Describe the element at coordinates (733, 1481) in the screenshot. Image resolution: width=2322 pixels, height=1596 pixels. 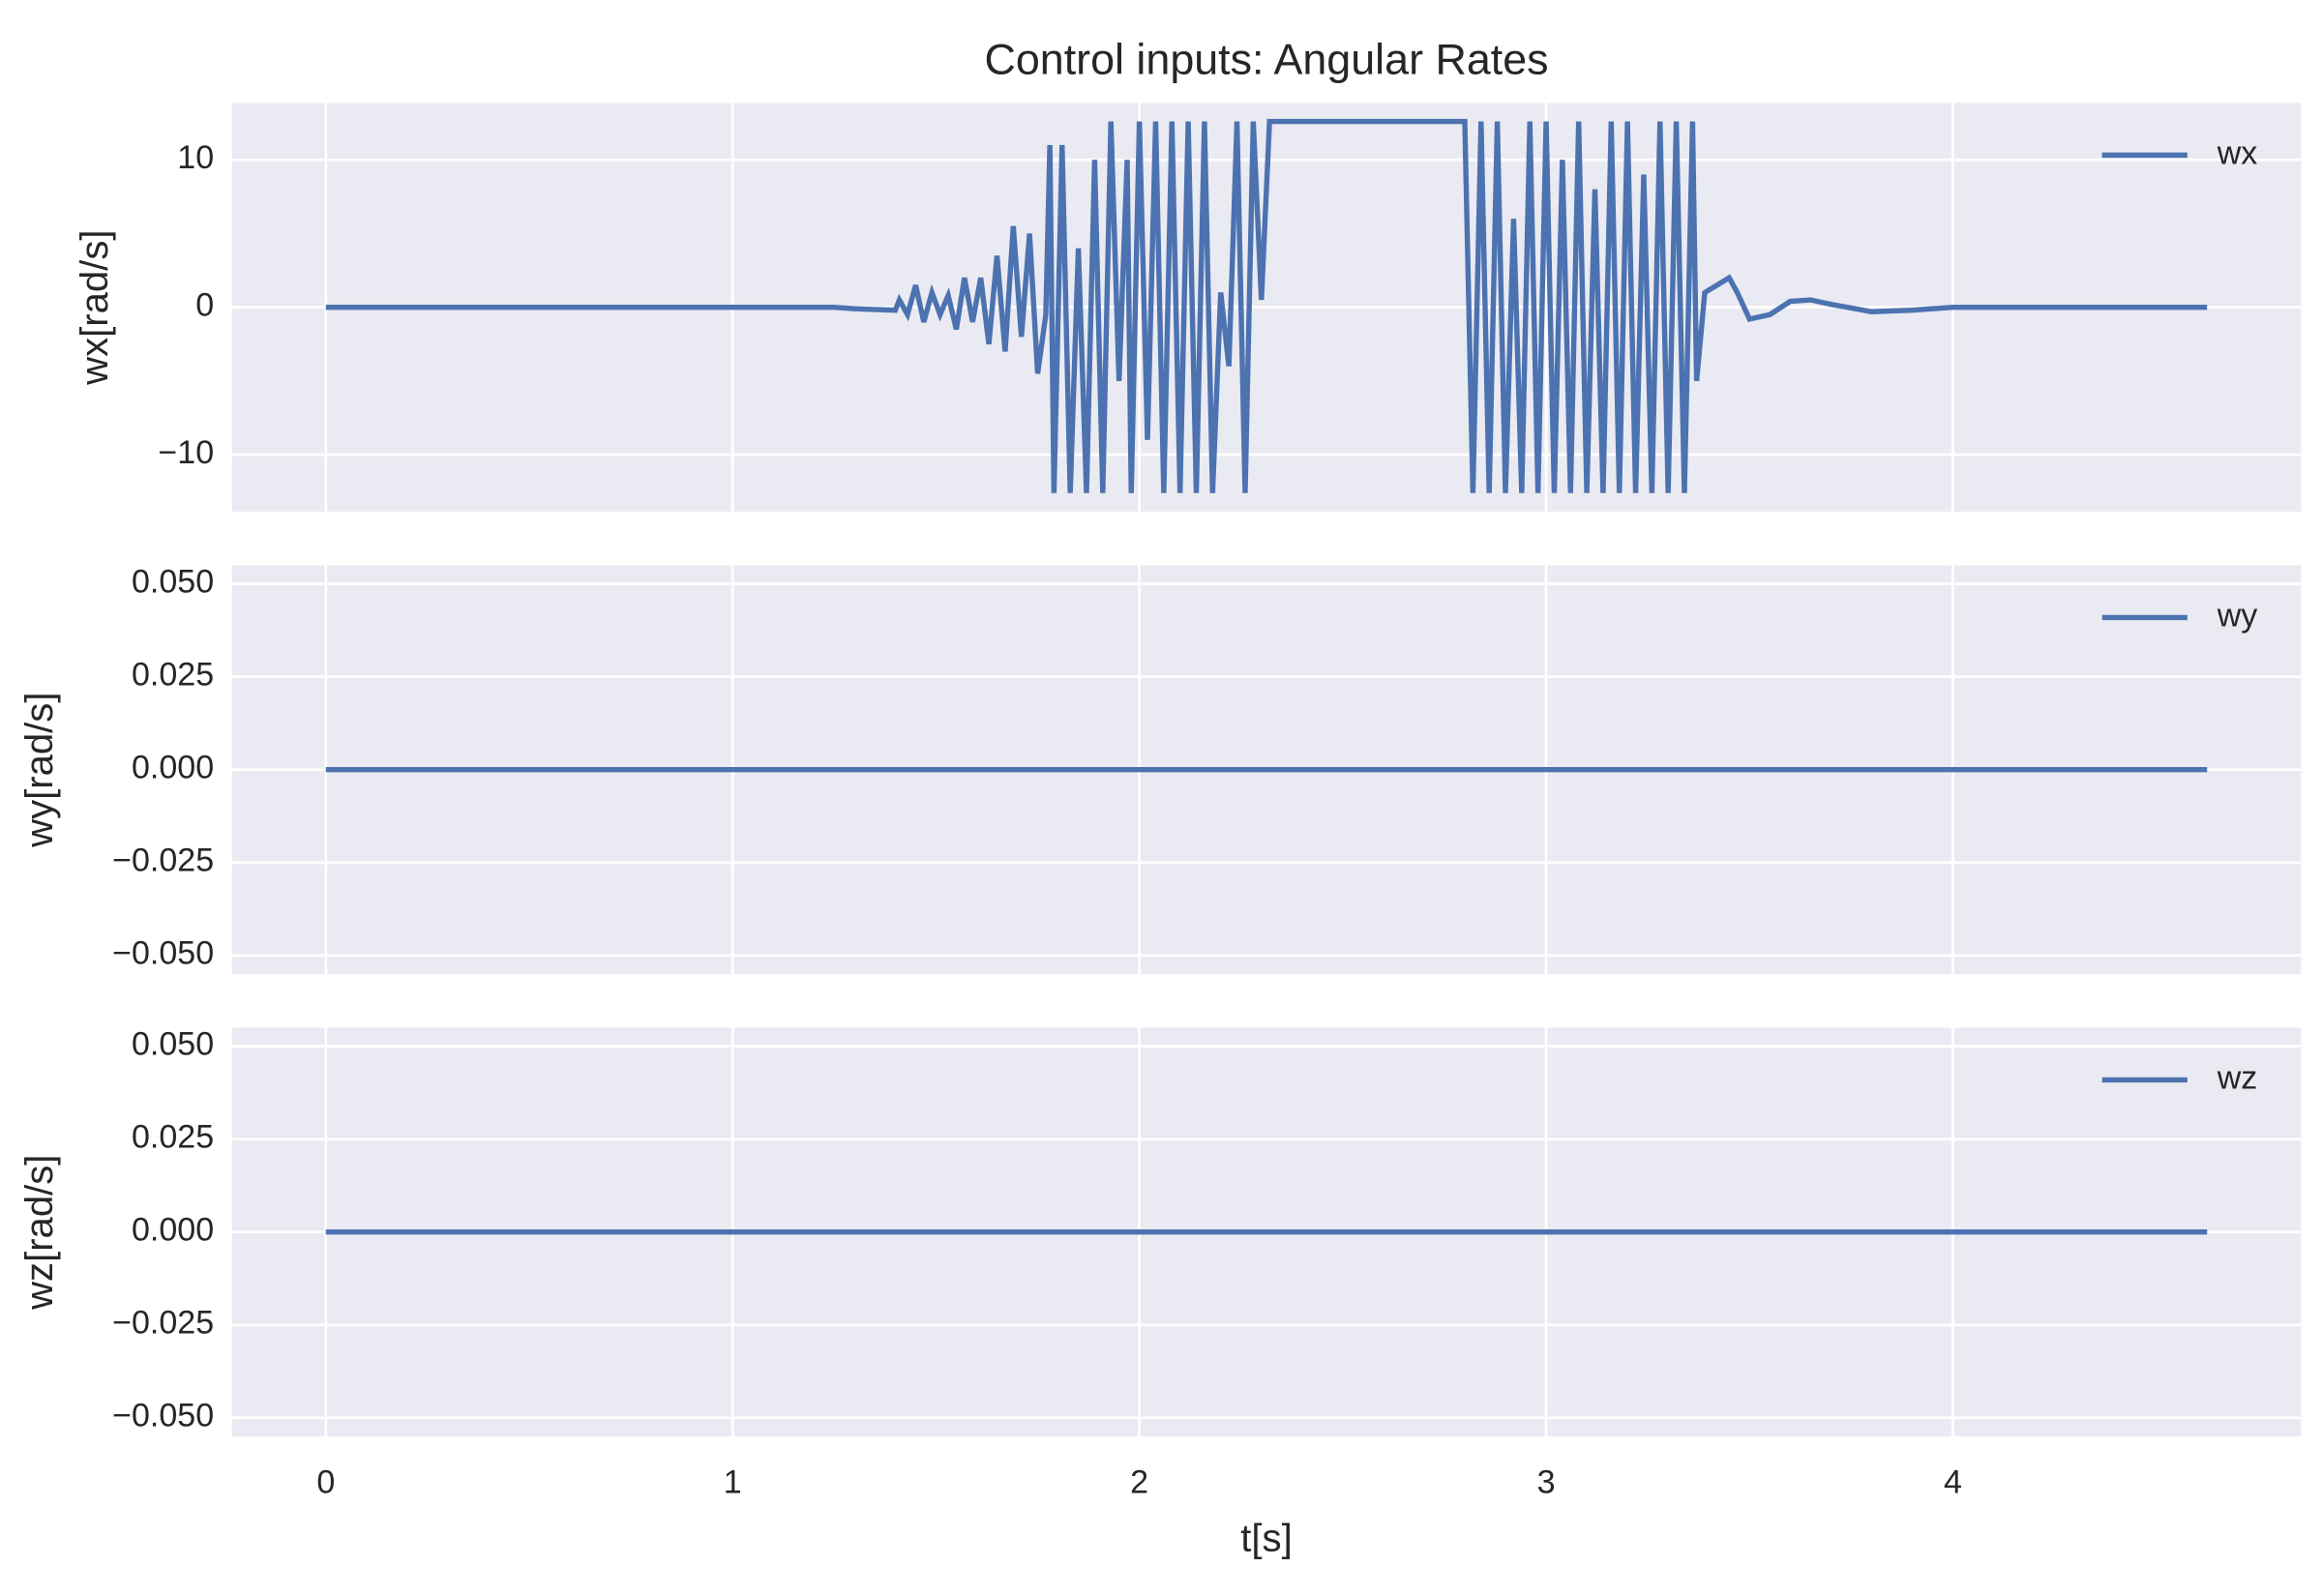
I see `x-tick-label: 1` at that location.